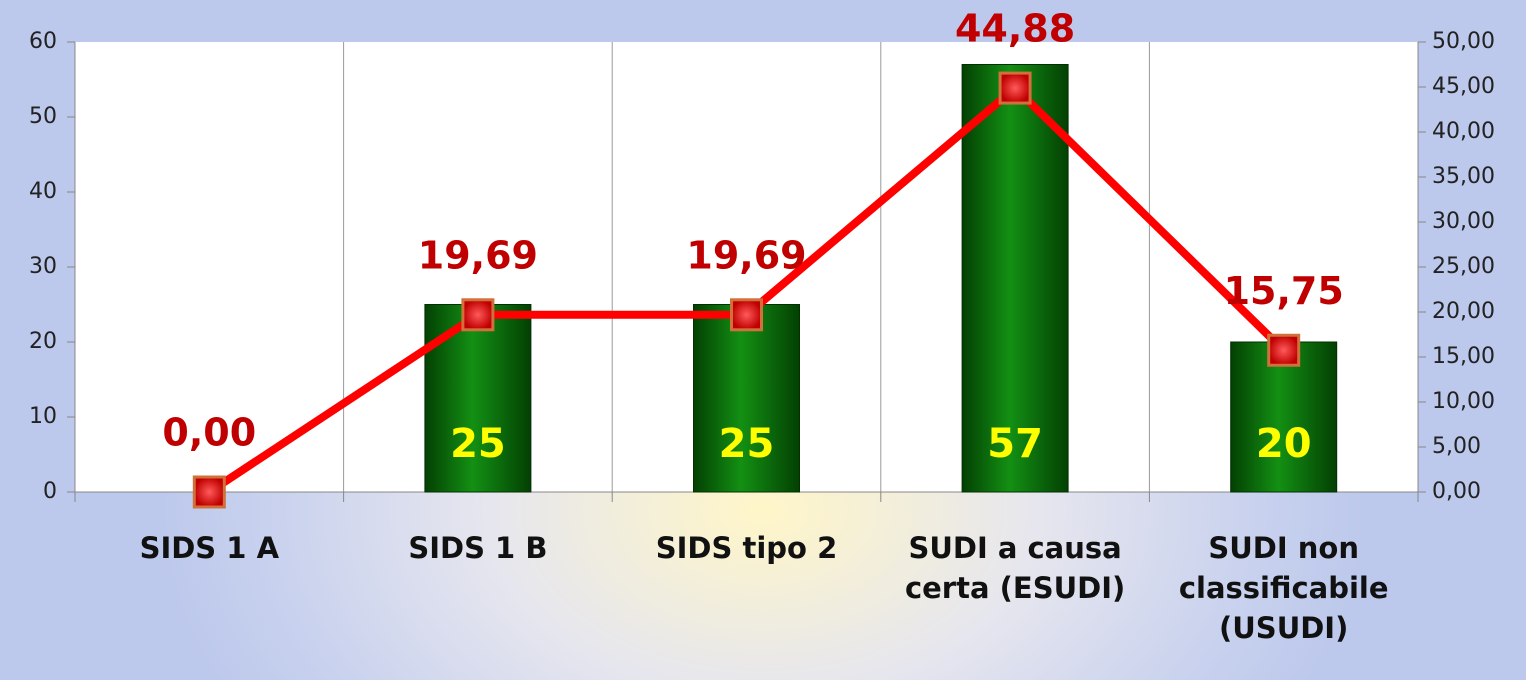 The image size is (1526, 680). Describe the element at coordinates (478, 548) in the screenshot. I see `x-tick-label: SIDS 1 B` at that location.